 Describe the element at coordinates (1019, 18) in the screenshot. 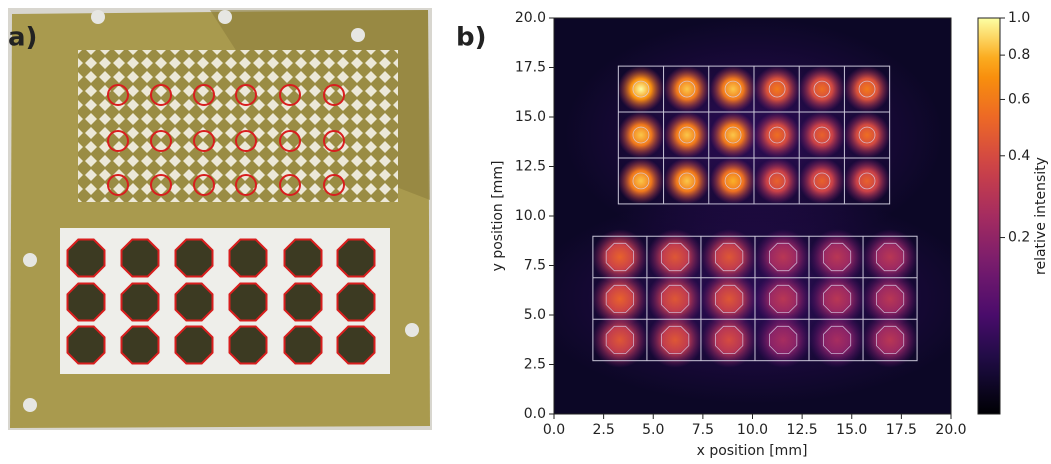

I see `colorbar-tick-label: 1.0` at that location.